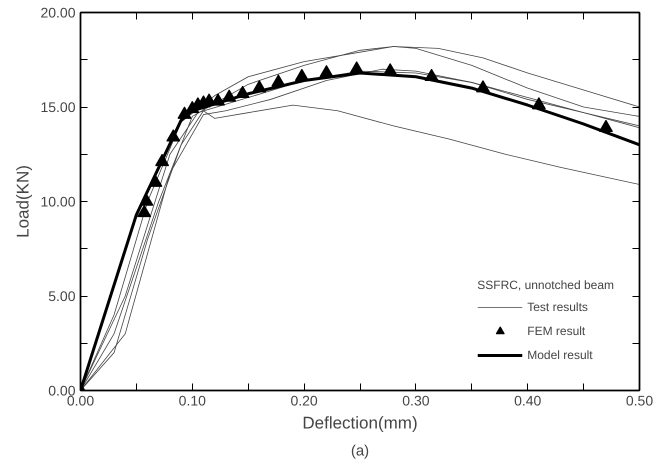 The image size is (672, 464). I want to click on x-tick-label: 0.10, so click(192, 400).